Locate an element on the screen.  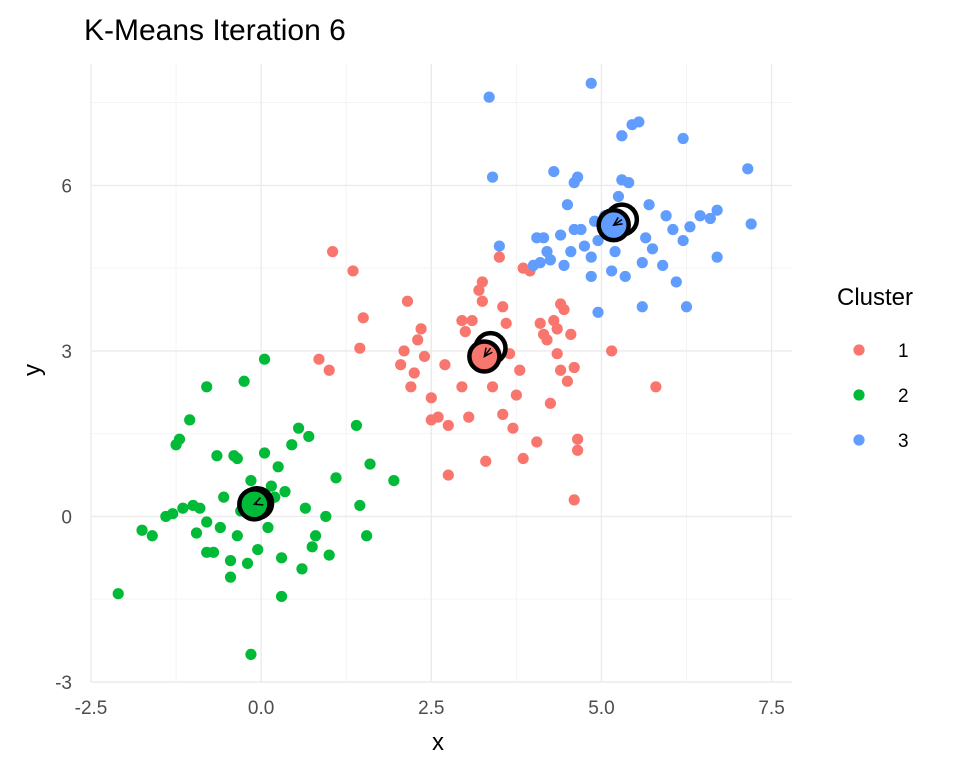
y-tick-label: 0 is located at coordinates (66, 517).